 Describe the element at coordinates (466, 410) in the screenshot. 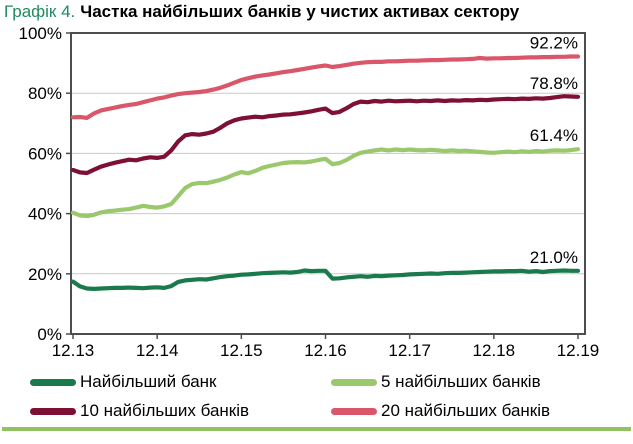

I see `legend-label-top-20-banks: 20 найбільших банків` at that location.